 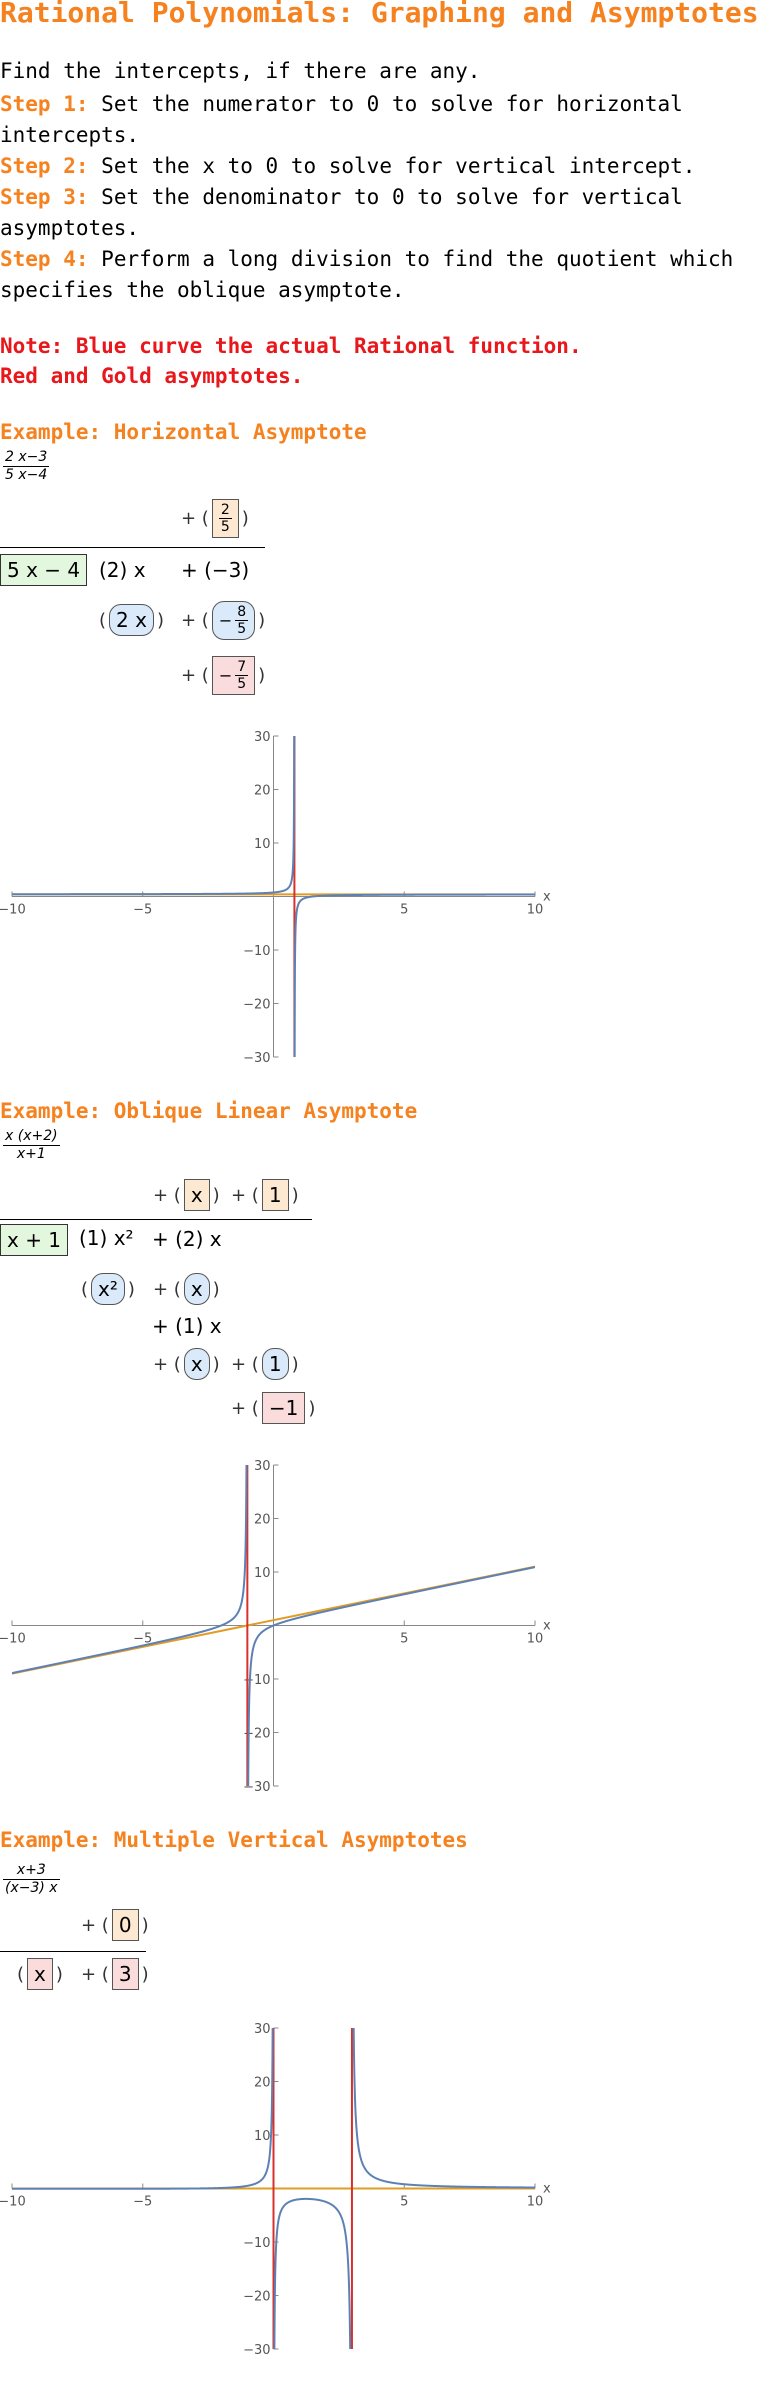 I want to click on term: 5 x − 4, so click(x=44, y=570).